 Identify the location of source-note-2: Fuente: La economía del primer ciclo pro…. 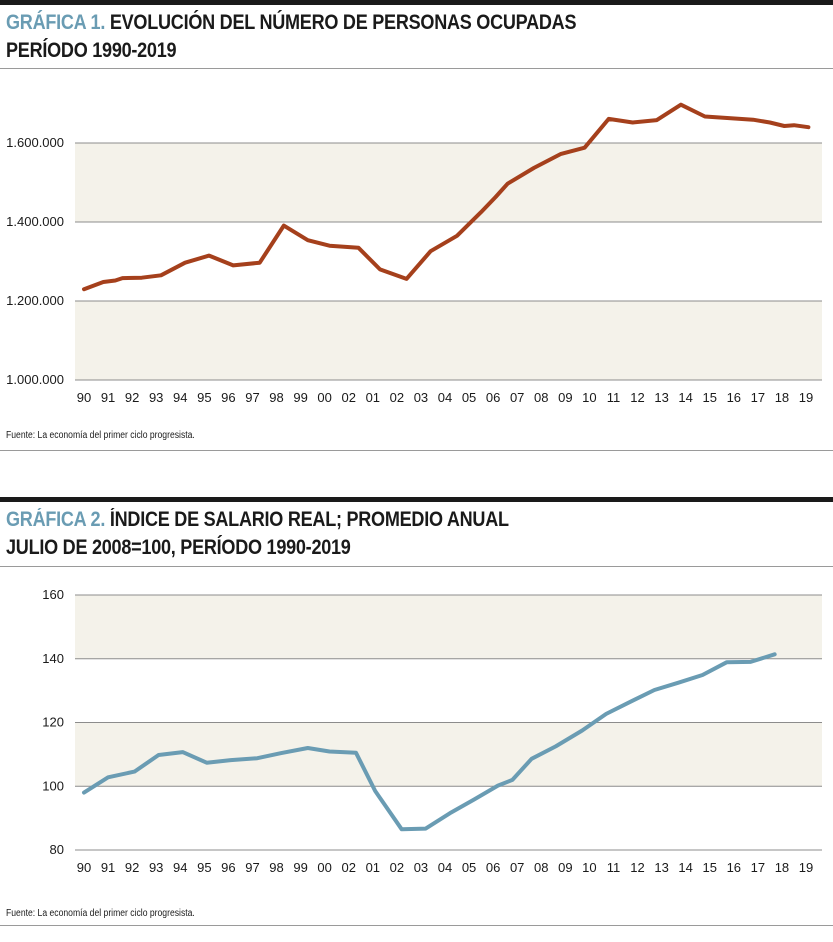
(100, 913).